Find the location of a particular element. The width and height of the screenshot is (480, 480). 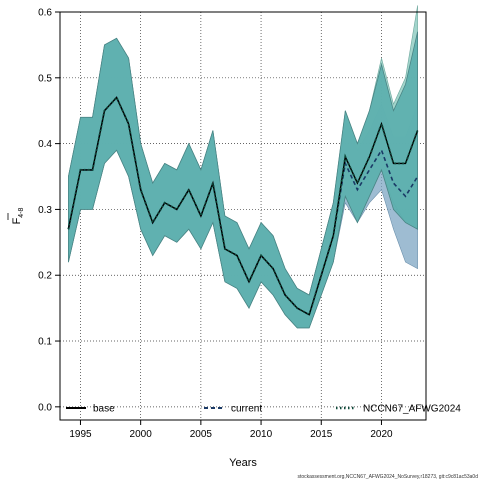

x-tick-label: 2010 is located at coordinates (261, 434).